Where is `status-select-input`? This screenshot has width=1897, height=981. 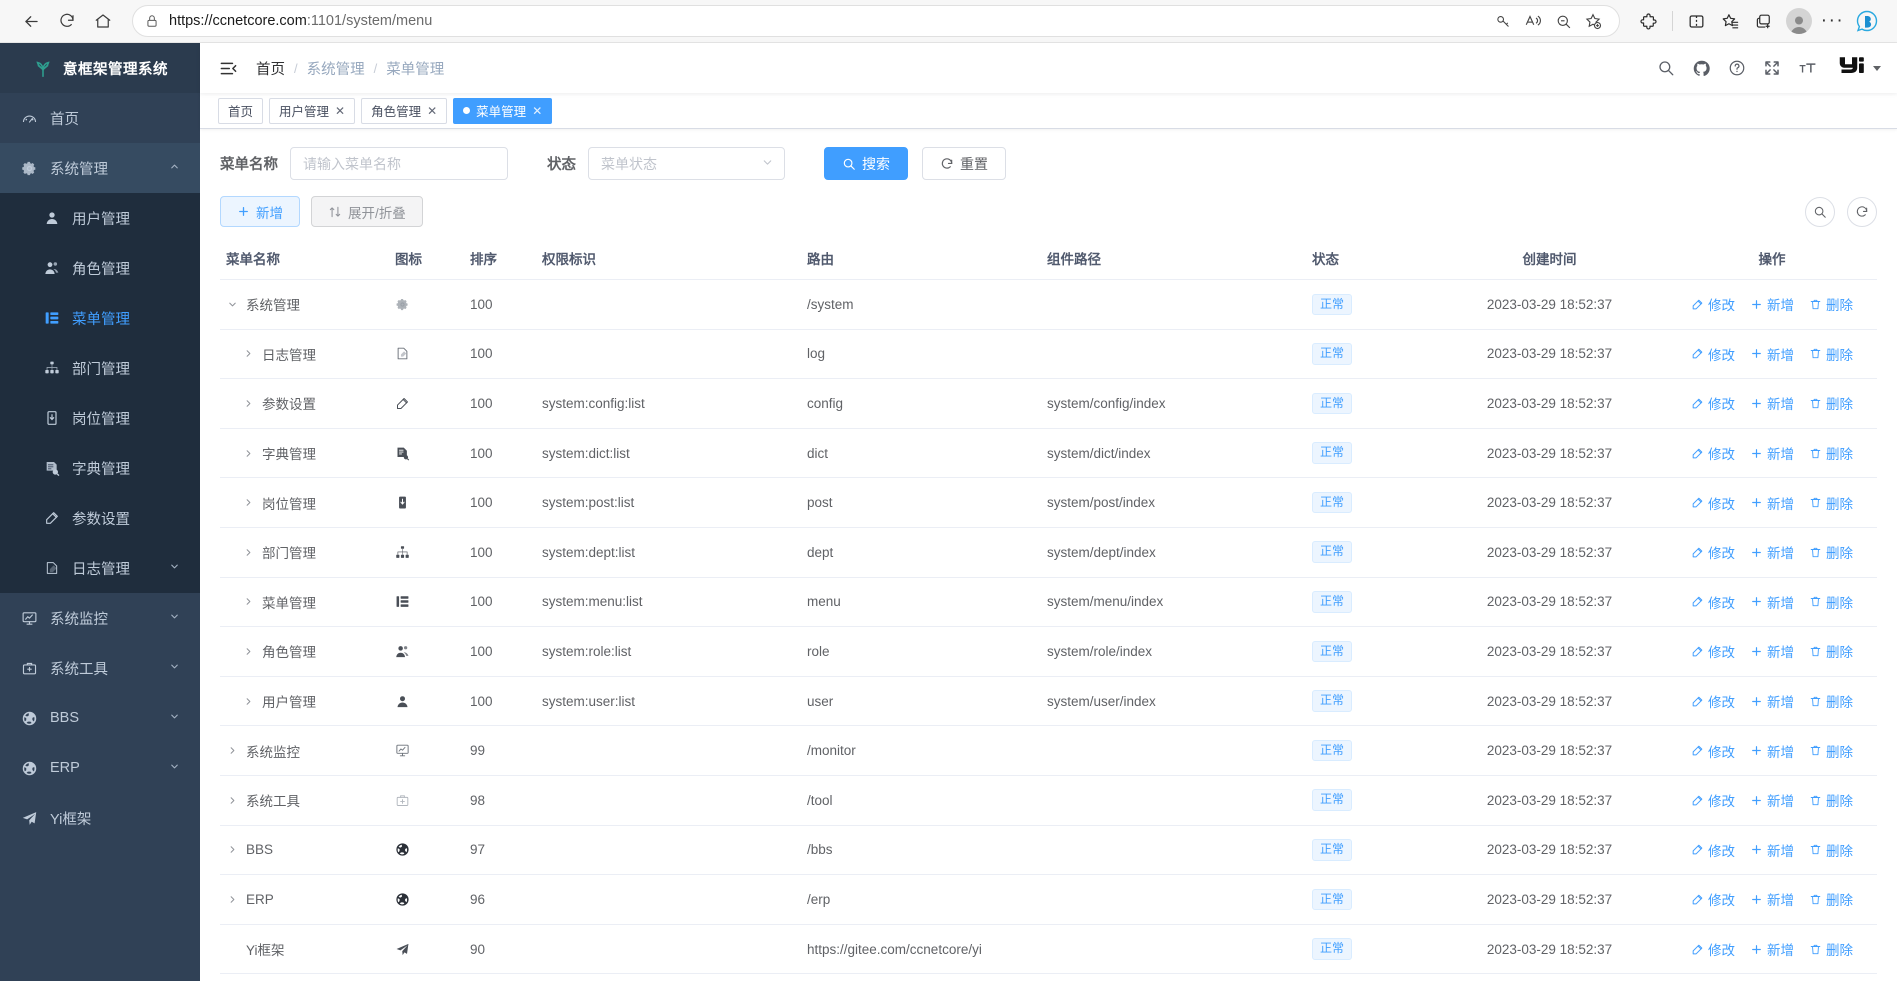
status-select-input is located at coordinates (686, 163).